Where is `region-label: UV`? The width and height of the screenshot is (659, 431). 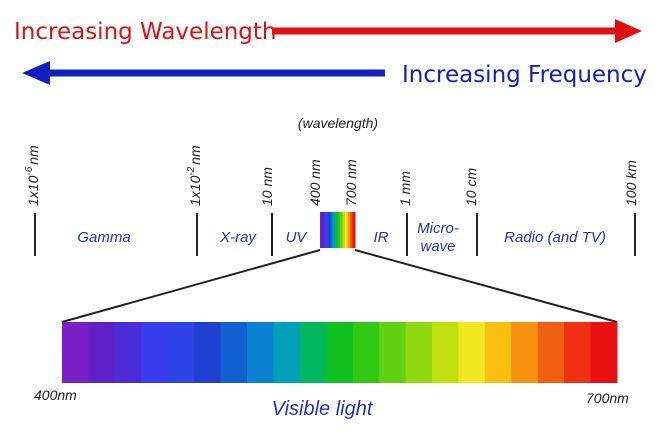
region-label: UV is located at coordinates (297, 237).